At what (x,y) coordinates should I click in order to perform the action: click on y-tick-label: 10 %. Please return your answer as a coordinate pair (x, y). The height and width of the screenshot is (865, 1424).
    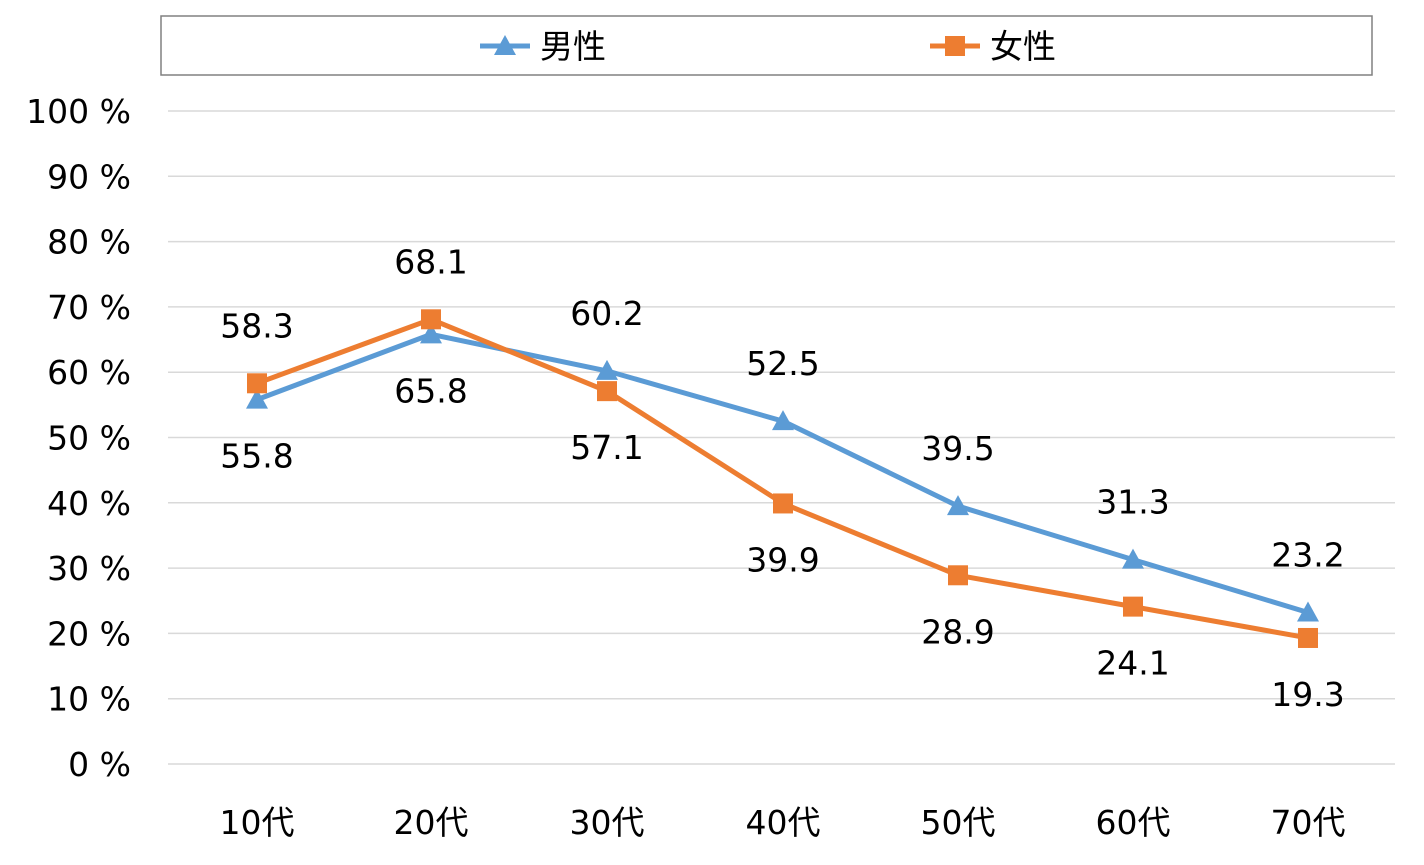
    Looking at the image, I should click on (89, 699).